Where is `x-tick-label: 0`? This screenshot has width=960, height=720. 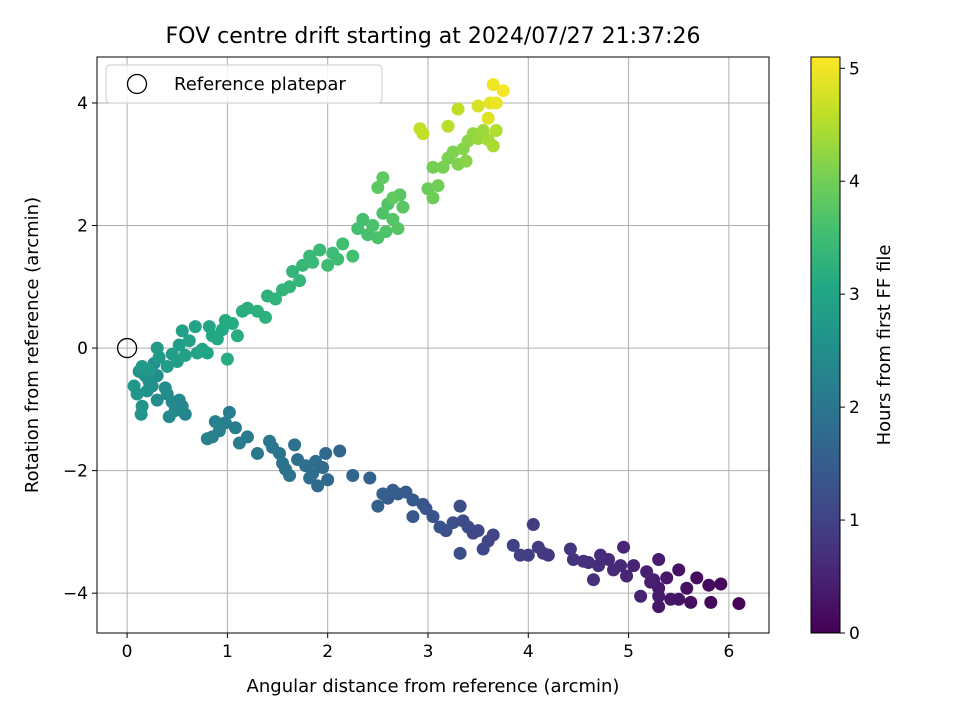
x-tick-label: 0 is located at coordinates (127, 652).